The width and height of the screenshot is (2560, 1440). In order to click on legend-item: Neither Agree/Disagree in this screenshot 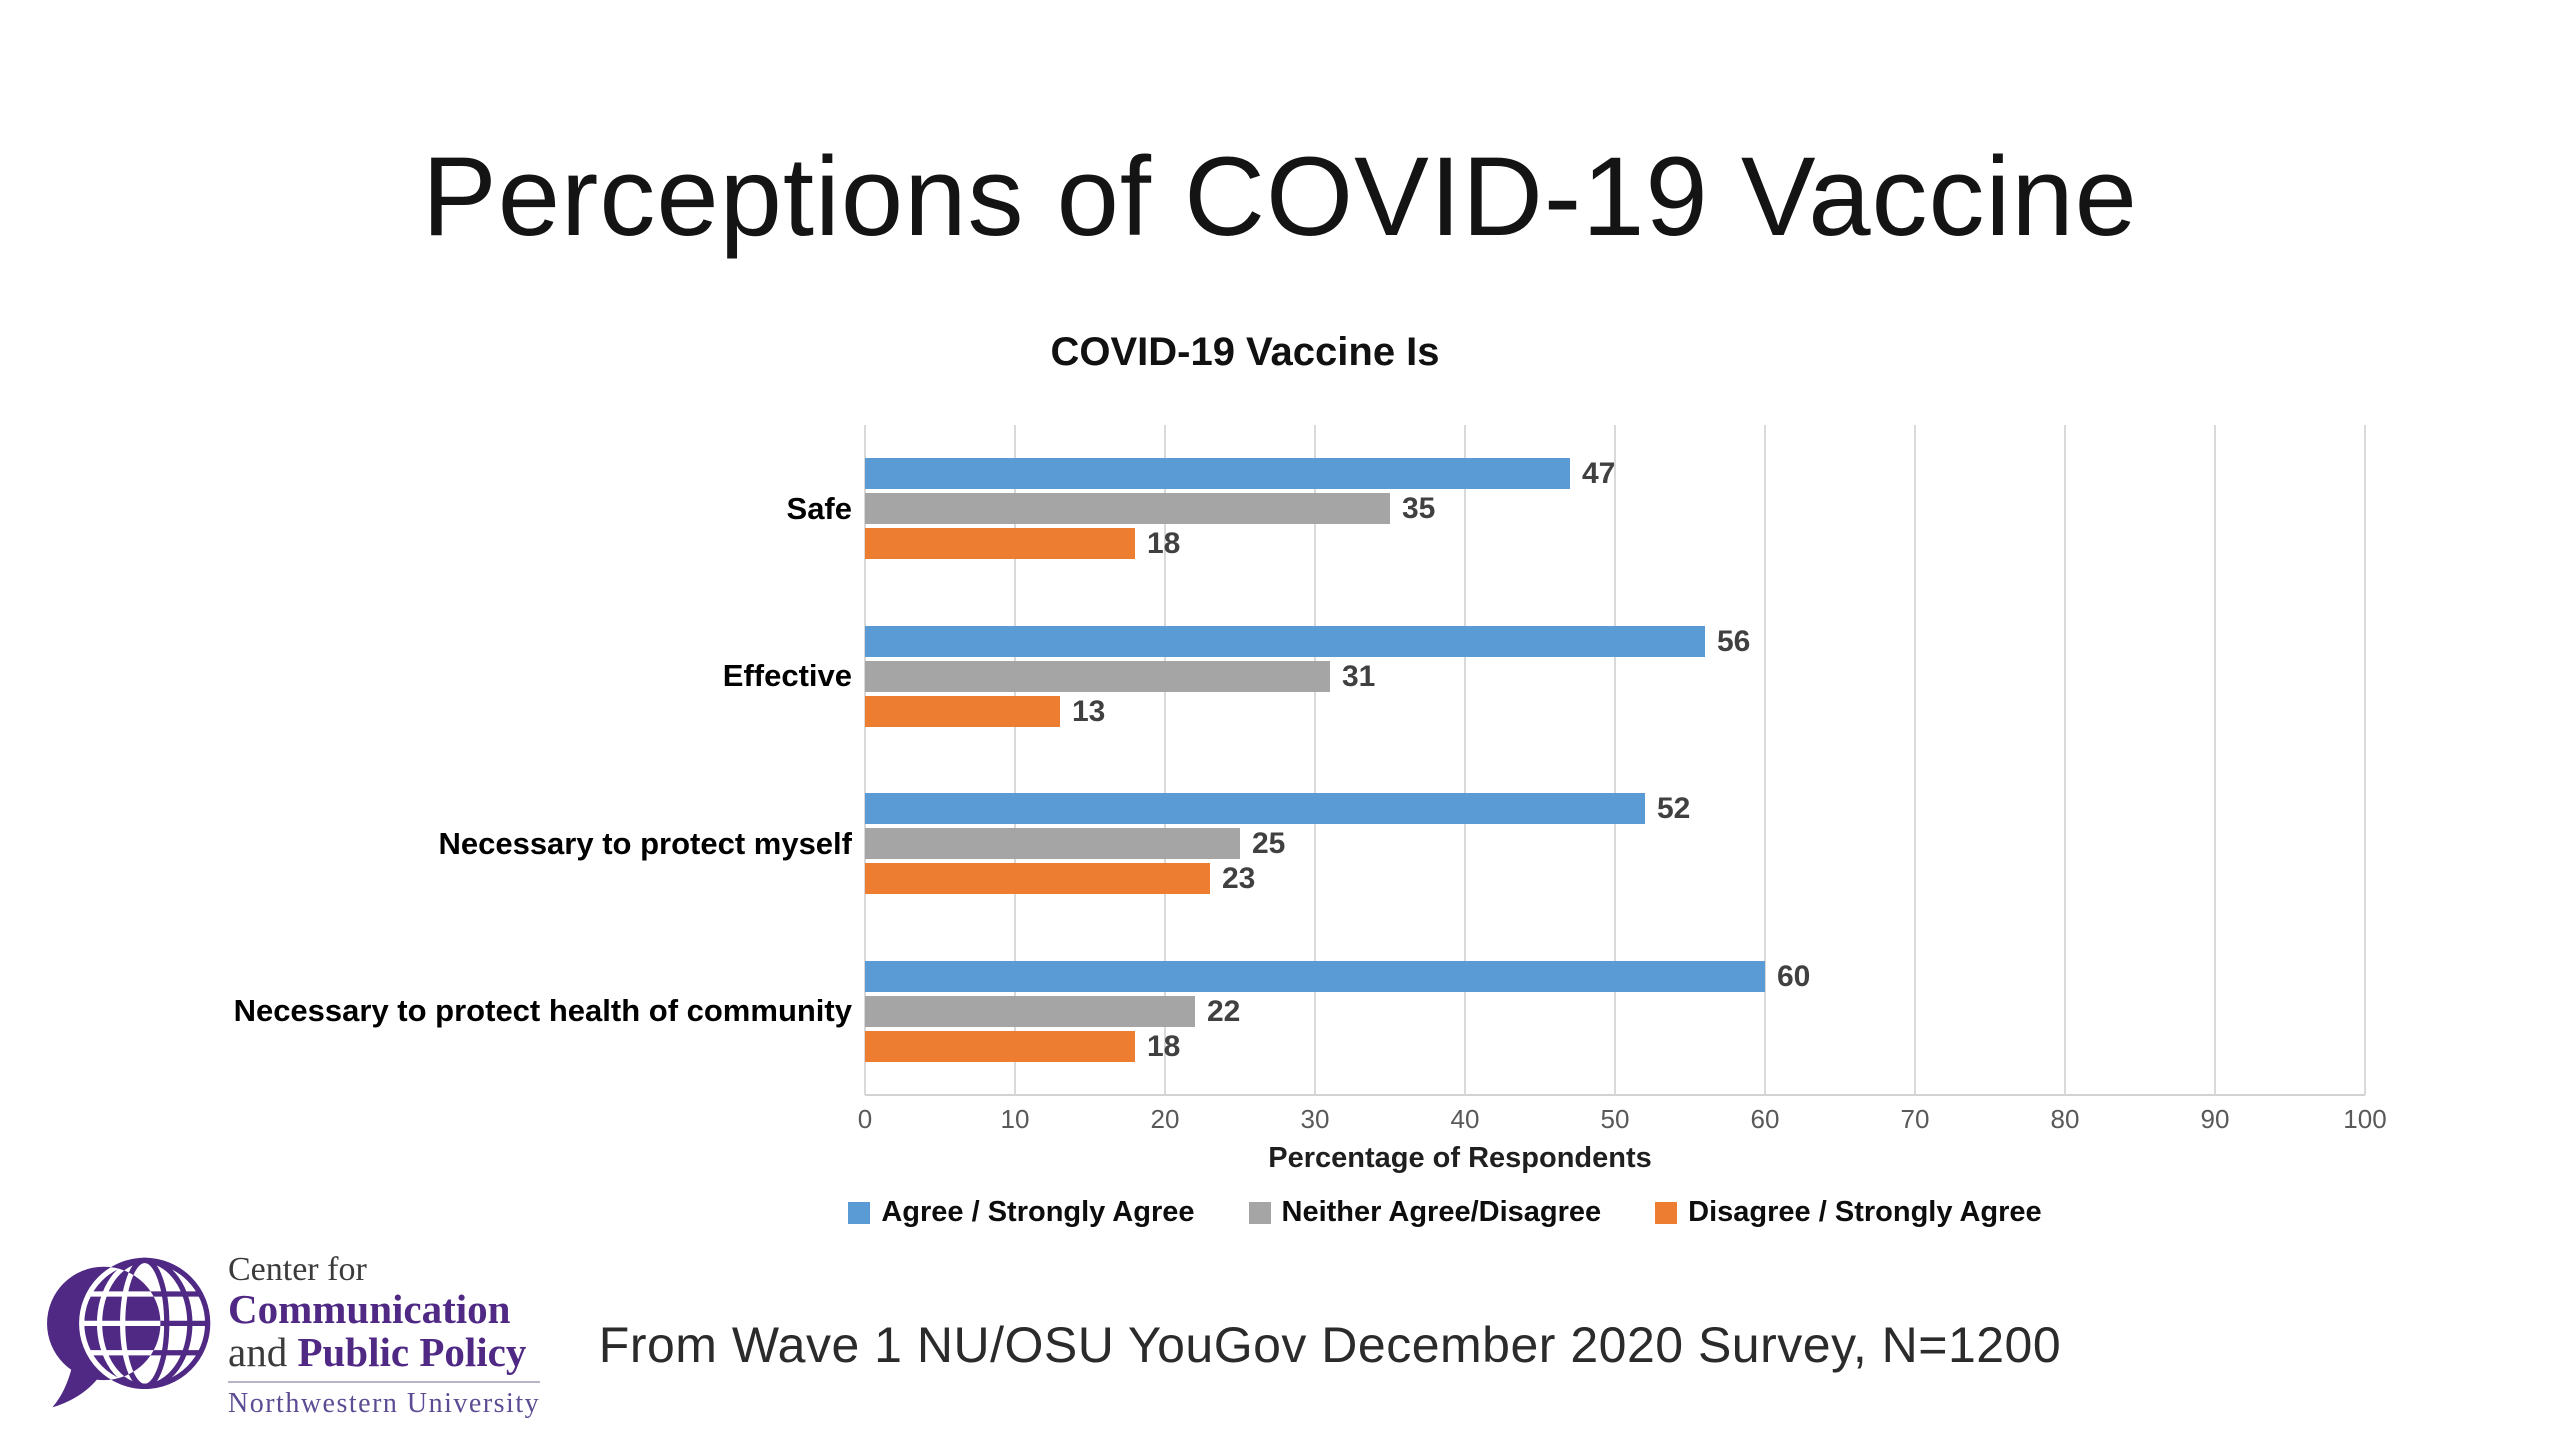, I will do `click(1425, 1212)`.